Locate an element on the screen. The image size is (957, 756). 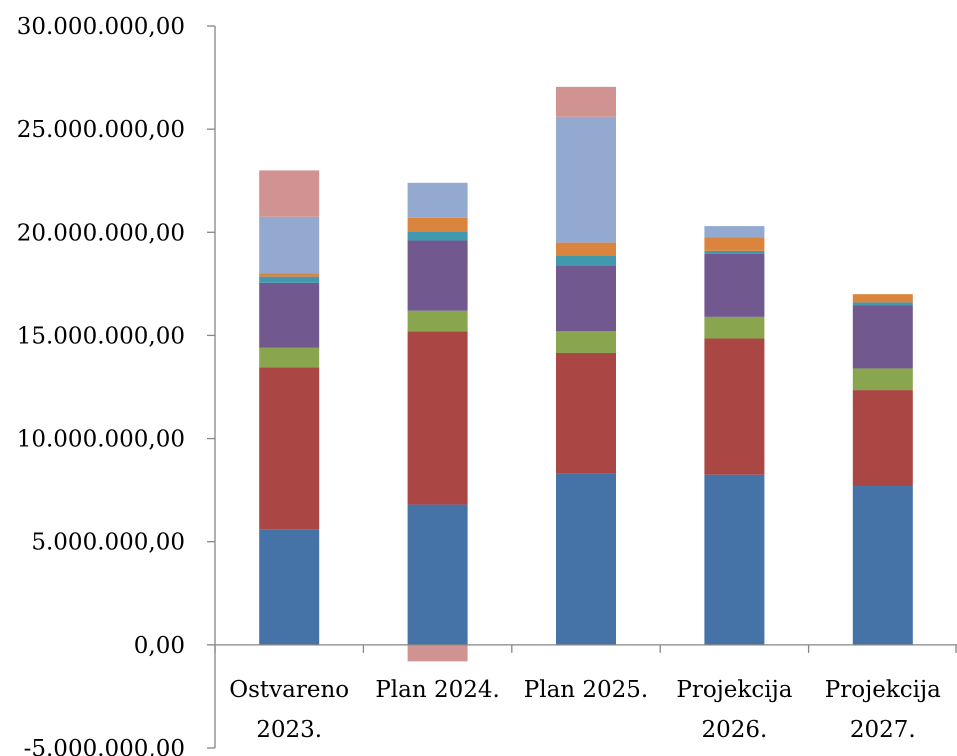
y-tick-label: 10.000.000,00 is located at coordinates (101, 440).